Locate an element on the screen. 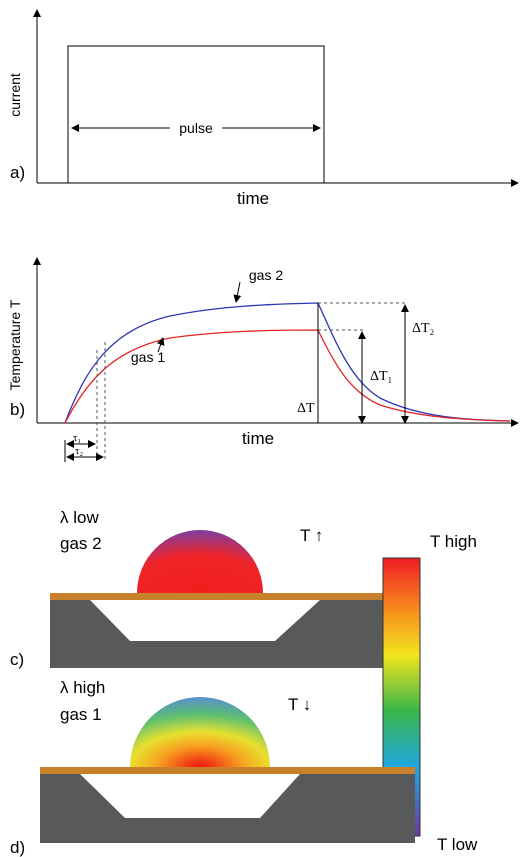 This screenshot has width=521, height=857. gas1-label: gas 1 is located at coordinates (148, 357).